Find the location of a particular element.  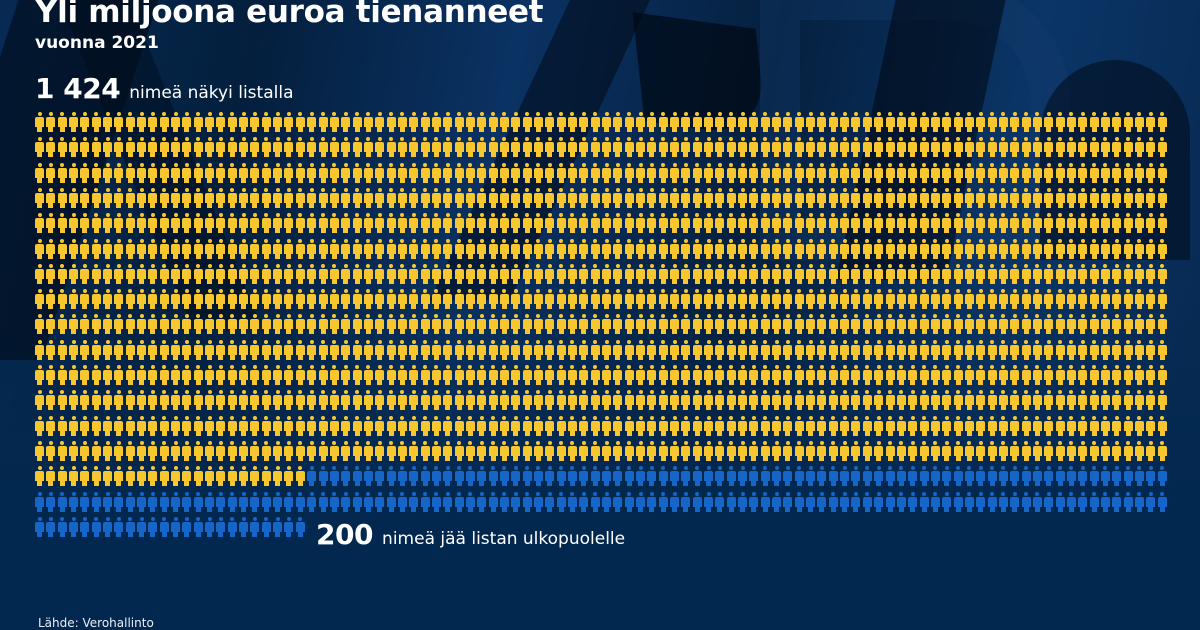

visible-count-label: 1 424 nimeä näkyi listalla is located at coordinates (164, 88).